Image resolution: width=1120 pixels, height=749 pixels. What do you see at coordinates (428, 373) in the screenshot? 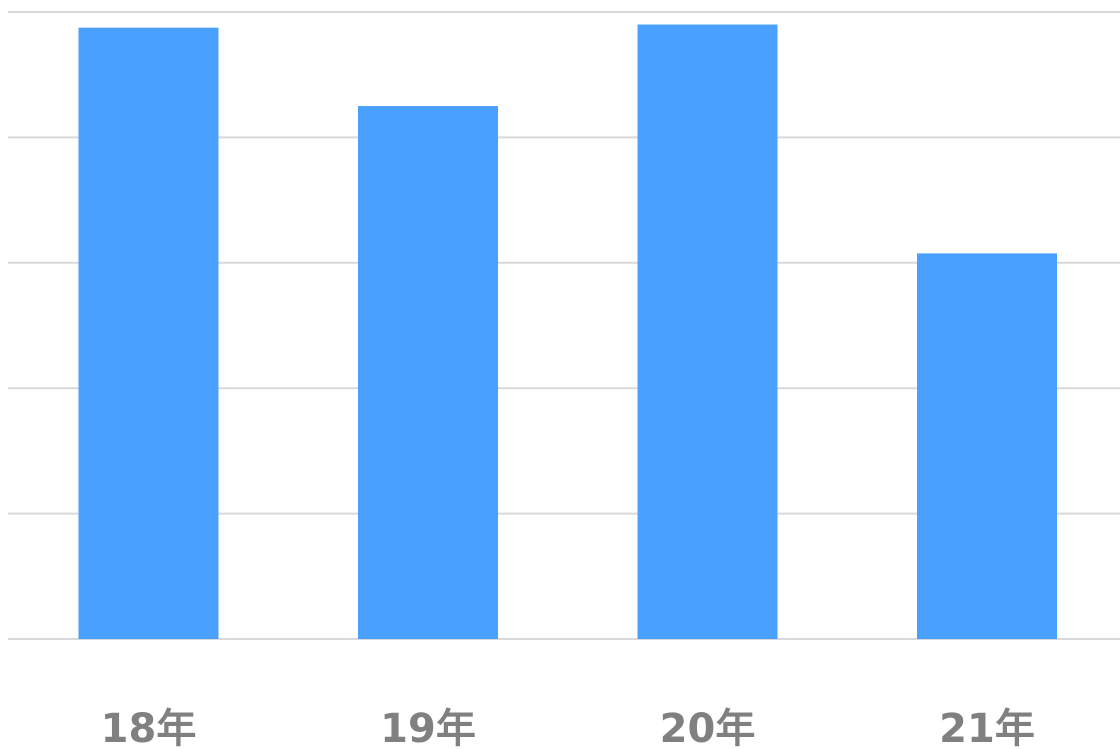
I see `bar-19年` at bounding box center [428, 373].